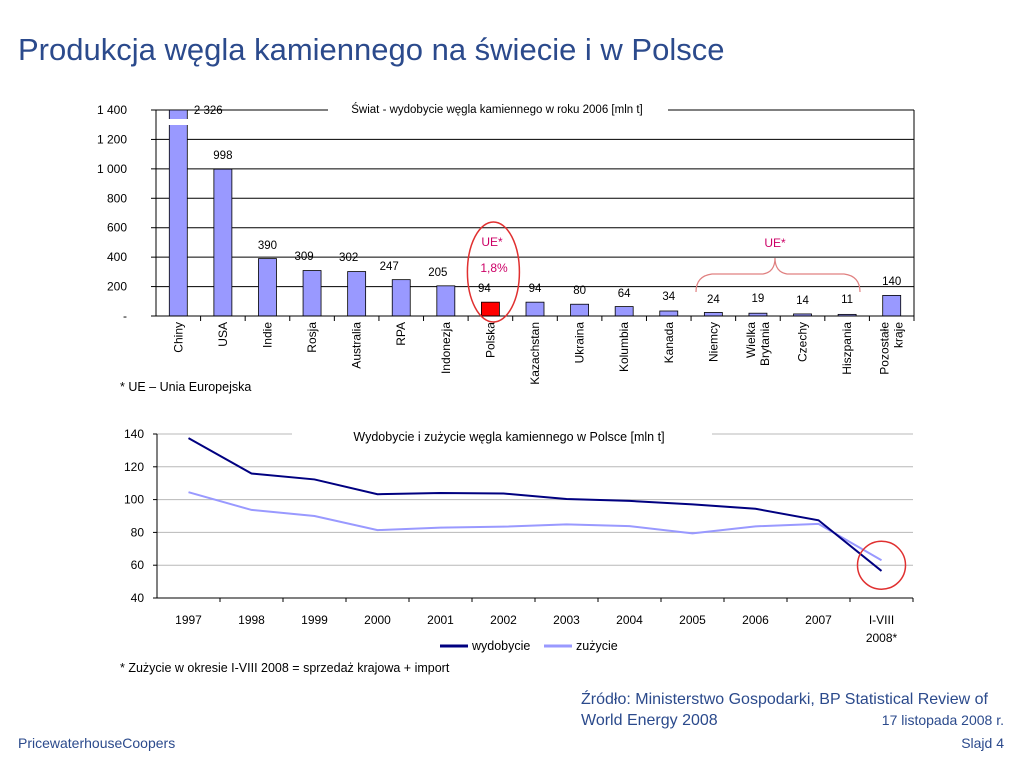  What do you see at coordinates (222, 156) in the screenshot?
I see `bar-value-label: 998` at bounding box center [222, 156].